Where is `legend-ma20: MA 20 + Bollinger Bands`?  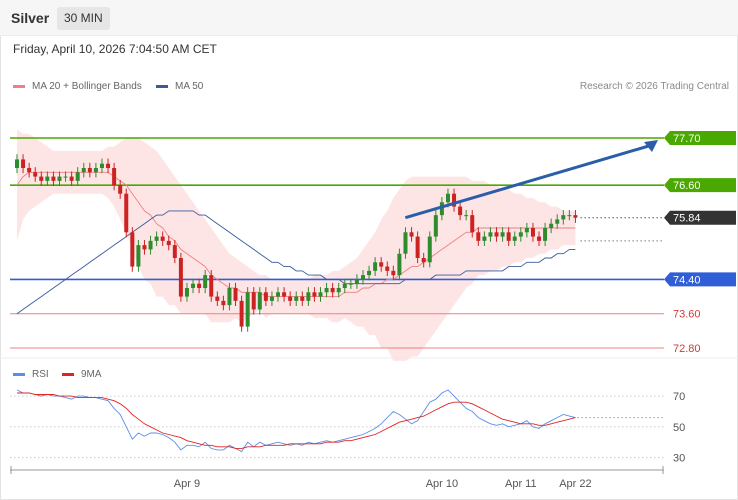 legend-ma20: MA 20 + Bollinger Bands is located at coordinates (77, 86).